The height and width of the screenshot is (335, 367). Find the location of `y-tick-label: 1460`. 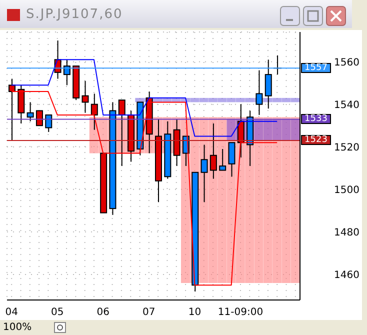

y-tick-label: 1460 is located at coordinates (347, 276).